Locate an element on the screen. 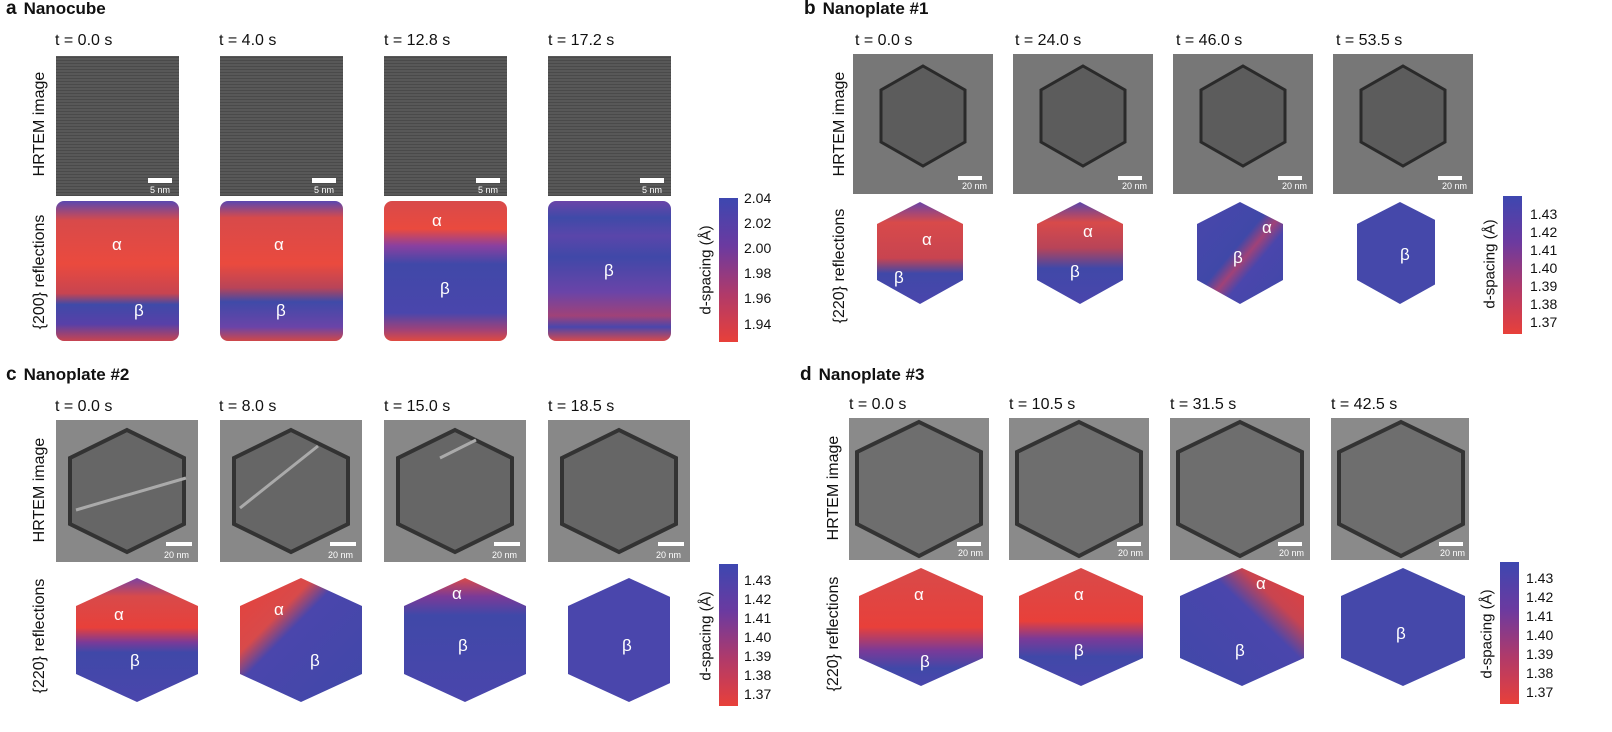  panel-c-time-1: t = 8.0 s is located at coordinates (248, 406).